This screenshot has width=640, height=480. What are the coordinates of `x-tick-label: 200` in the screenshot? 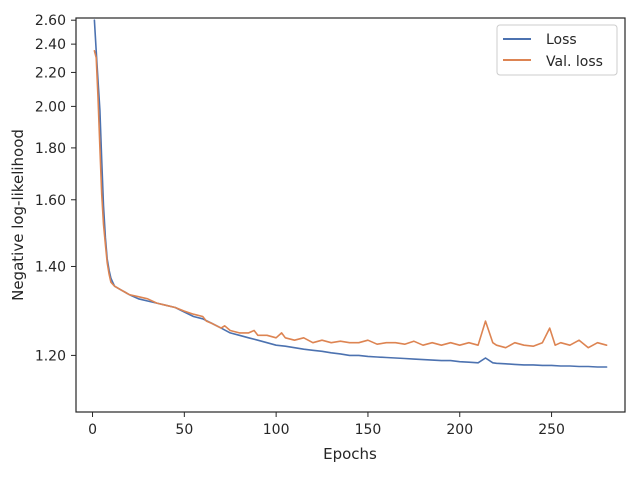 It's located at (459, 430).